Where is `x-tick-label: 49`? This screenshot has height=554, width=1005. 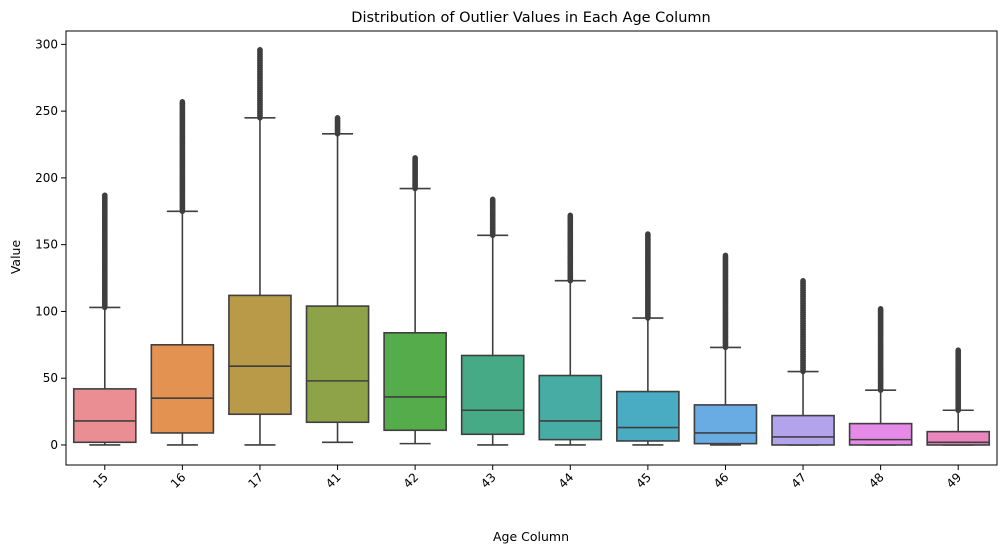
x-tick-label: 49 is located at coordinates (954, 480).